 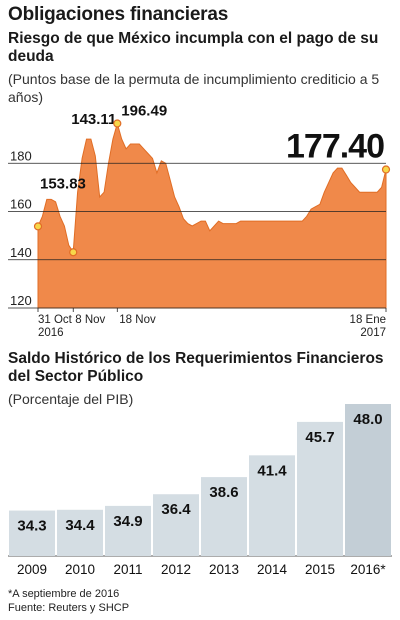 I want to click on data-label-highlight: 177.40, so click(x=335, y=147).